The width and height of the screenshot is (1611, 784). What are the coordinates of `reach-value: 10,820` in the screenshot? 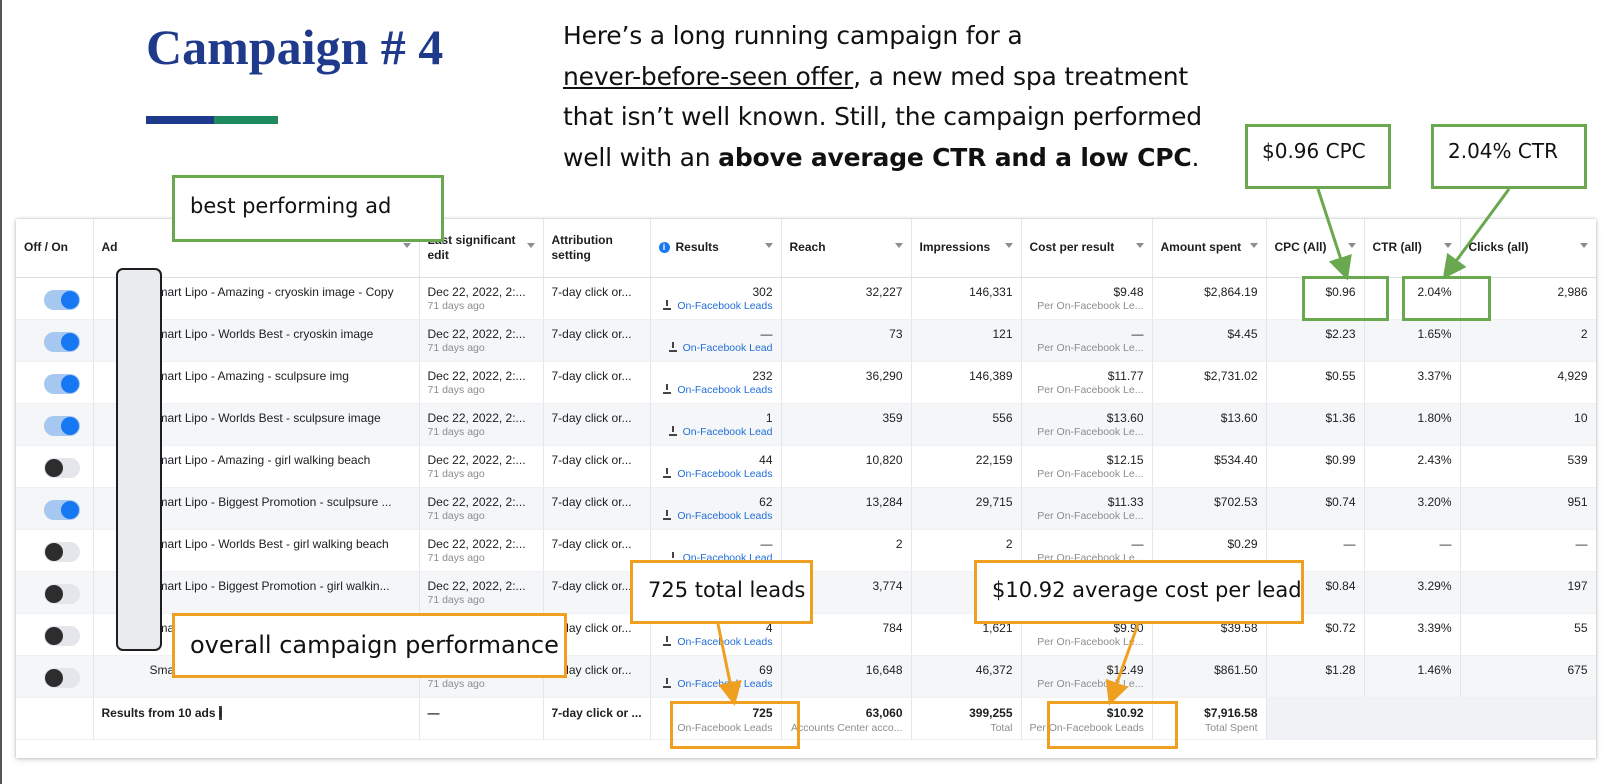 It's located at (884, 459).